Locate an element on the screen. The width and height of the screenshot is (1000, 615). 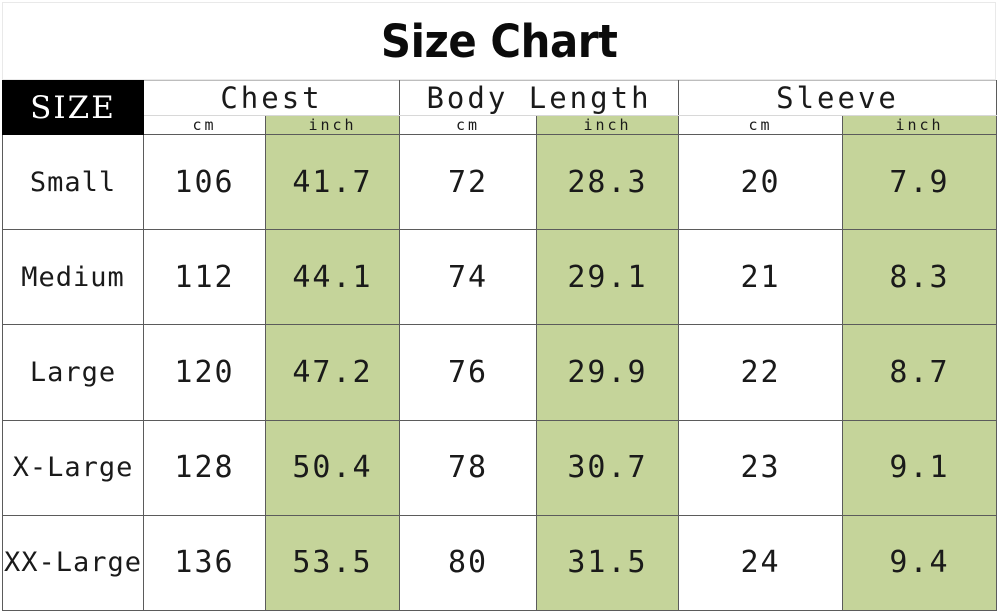
page-title: Size Chart is located at coordinates (499, 41).